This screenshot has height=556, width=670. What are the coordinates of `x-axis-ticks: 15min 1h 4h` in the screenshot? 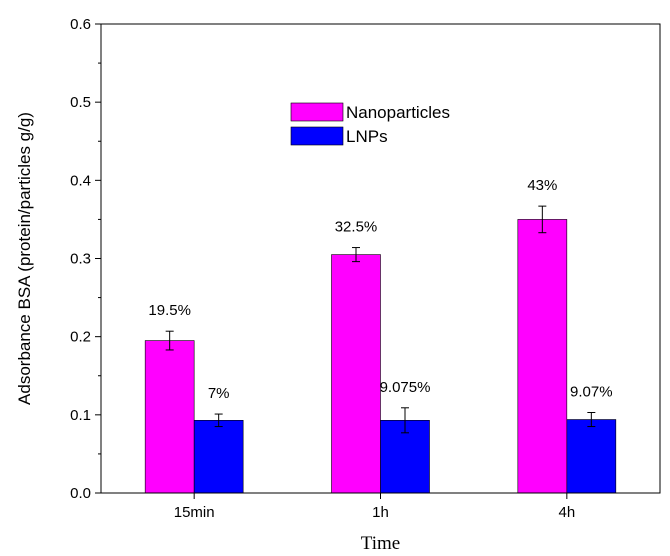 It's located at (374, 507).